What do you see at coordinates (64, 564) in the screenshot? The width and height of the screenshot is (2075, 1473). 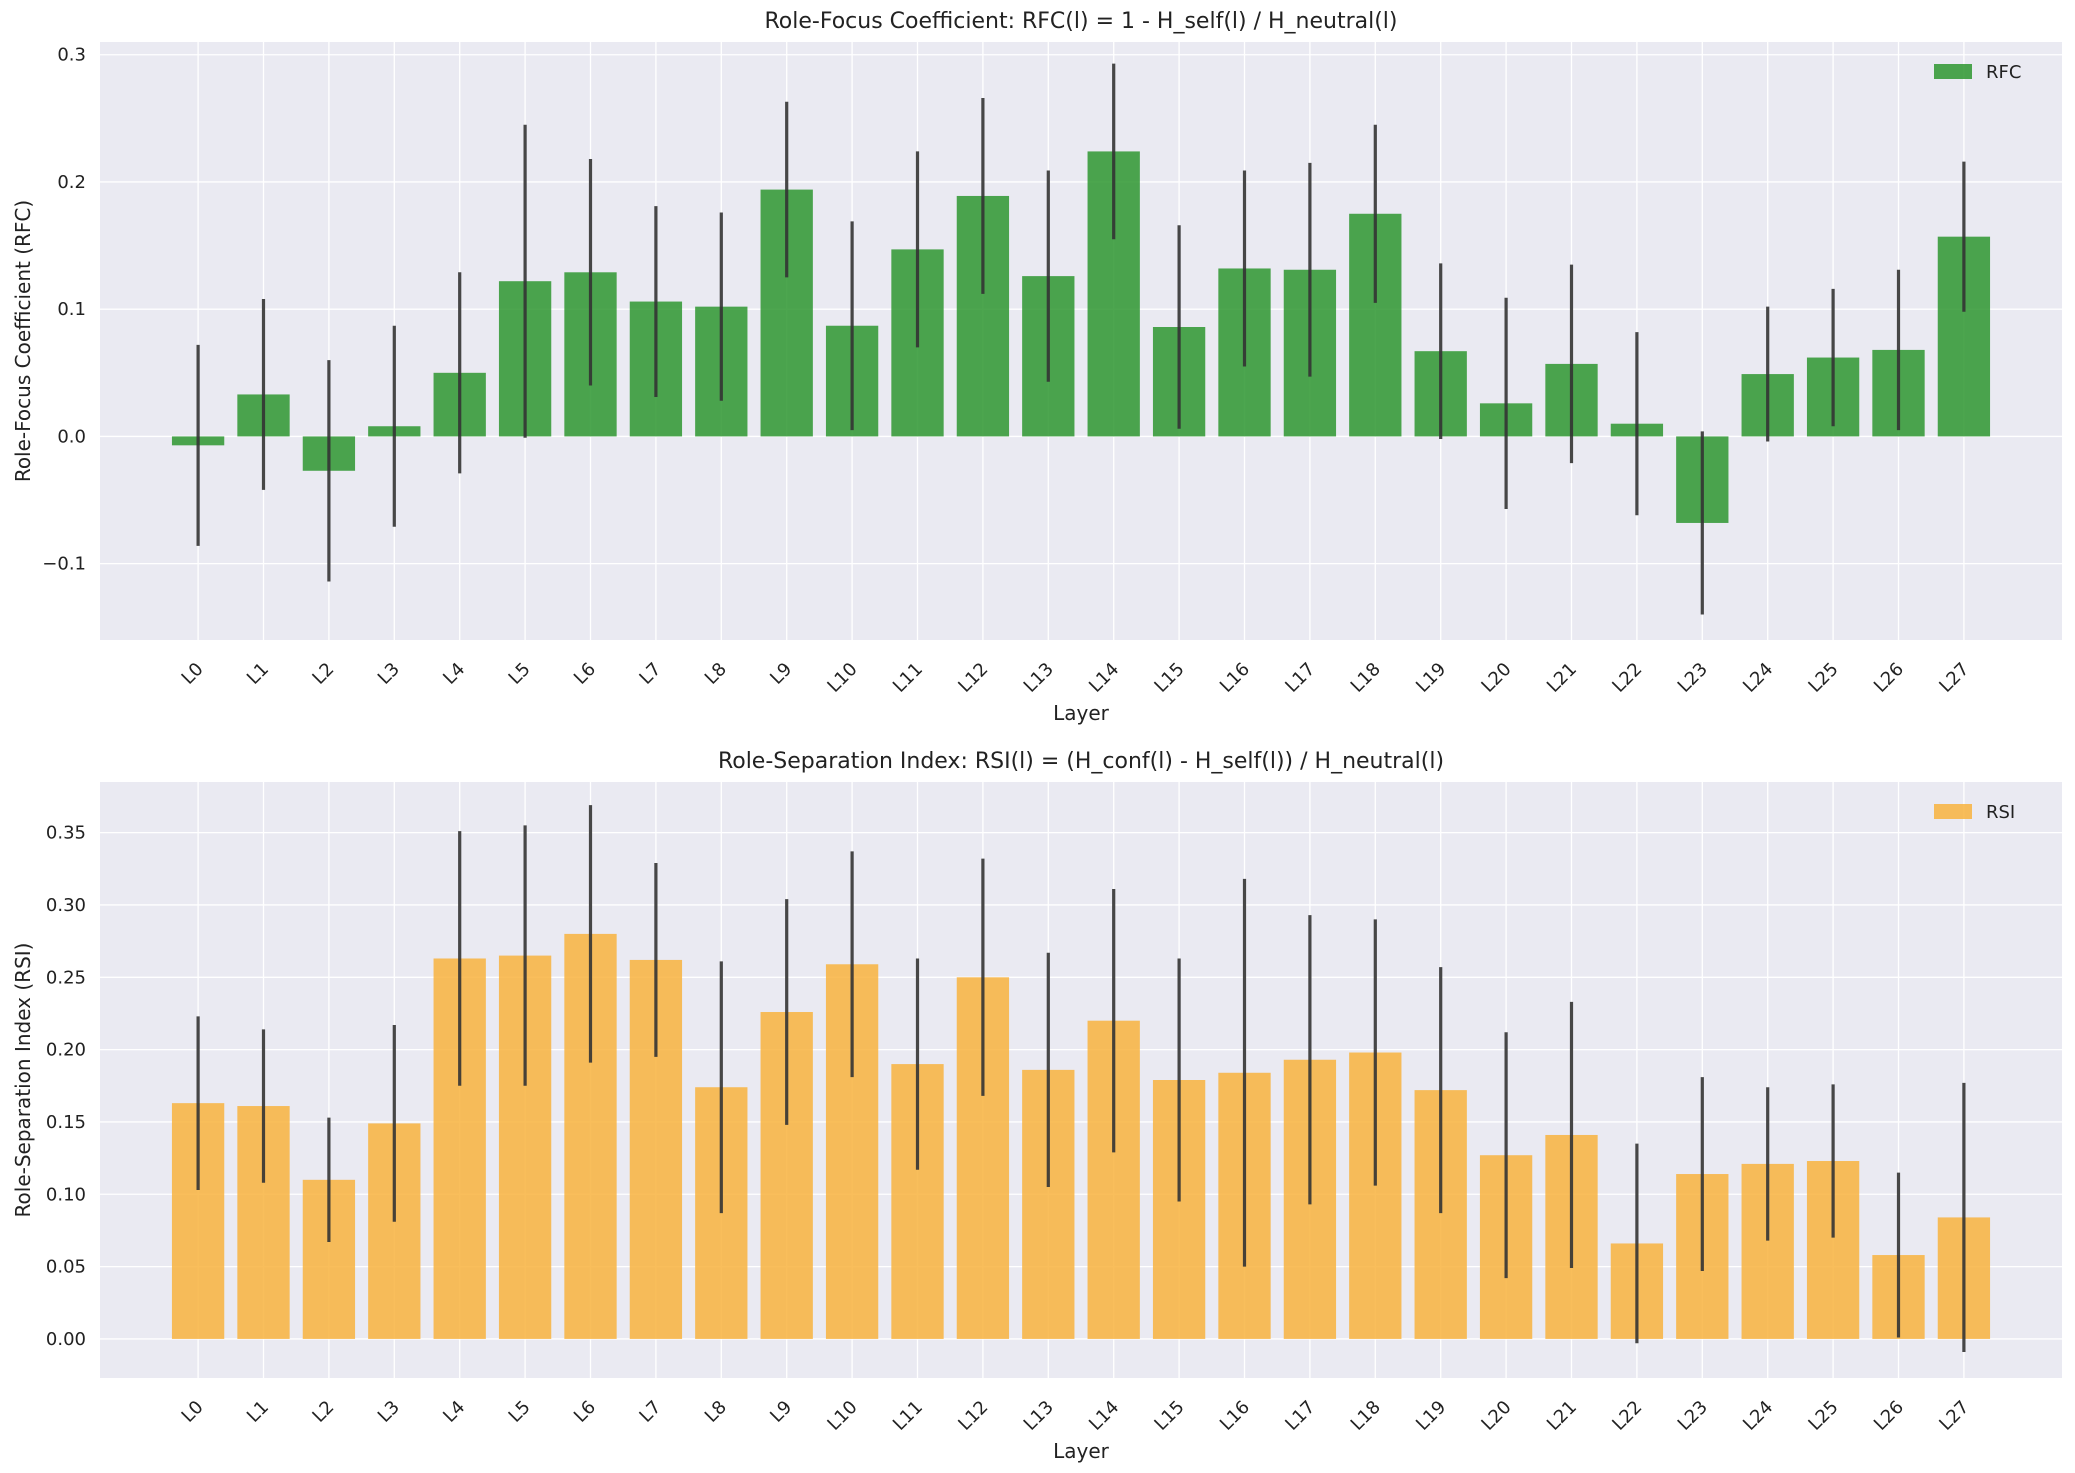 I see `rfc-y-tick-label: −0.1` at bounding box center [64, 564].